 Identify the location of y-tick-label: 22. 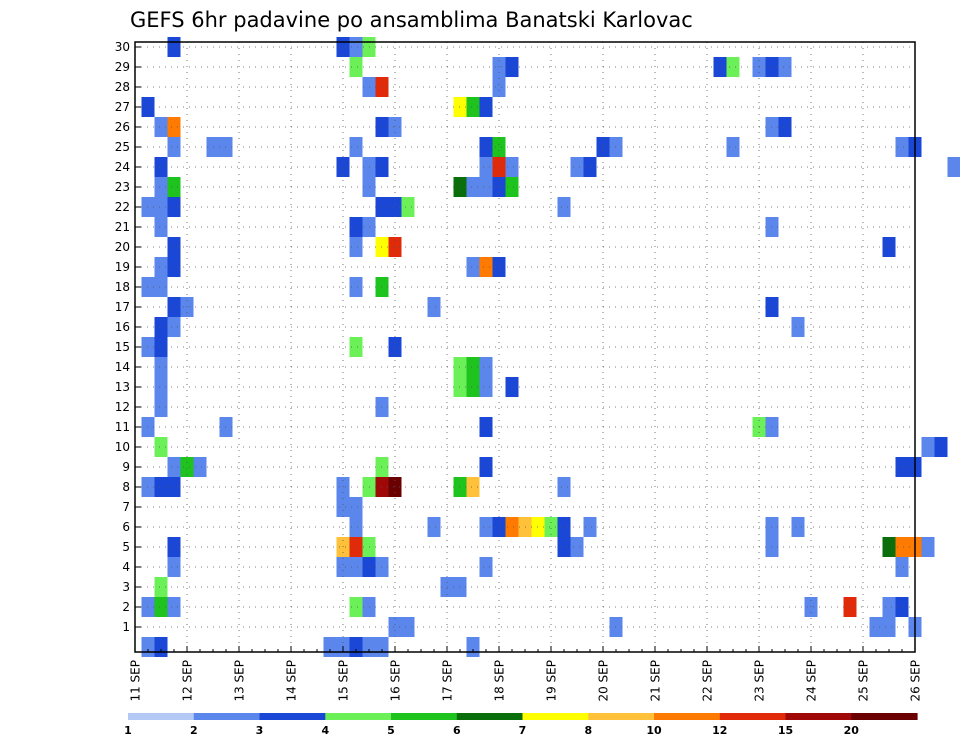
(122, 207).